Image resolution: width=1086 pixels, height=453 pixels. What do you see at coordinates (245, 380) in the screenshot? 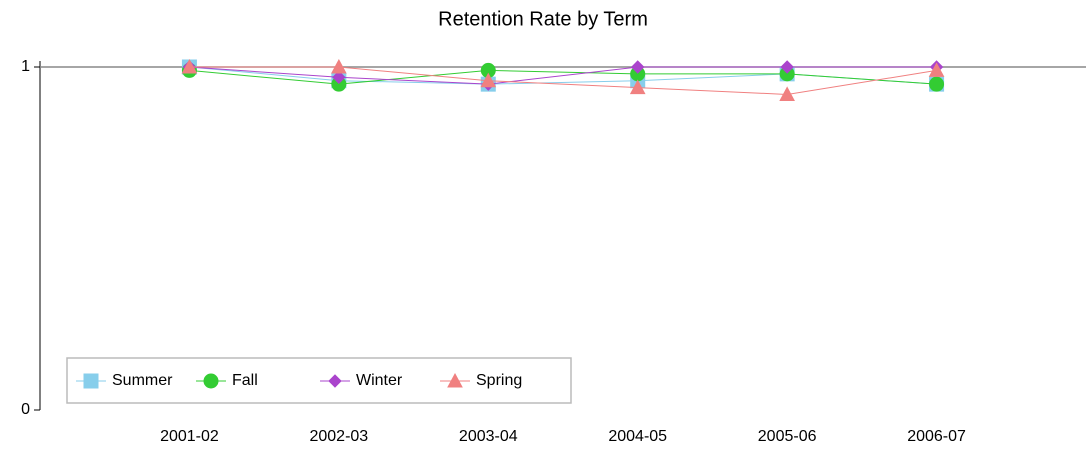
I see `legend-label: Fall` at bounding box center [245, 380].